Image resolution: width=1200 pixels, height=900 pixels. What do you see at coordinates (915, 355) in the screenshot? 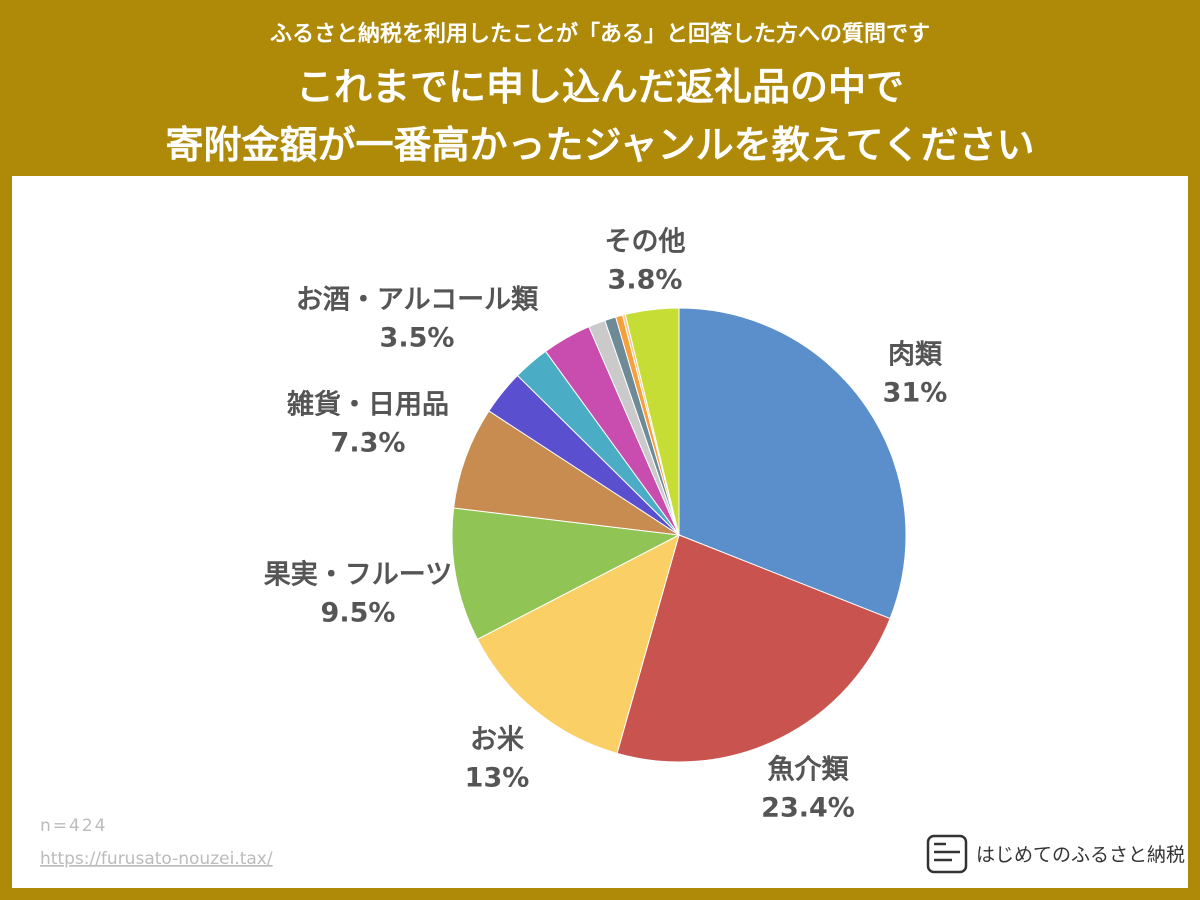
I see `slice-label: 肉類` at bounding box center [915, 355].